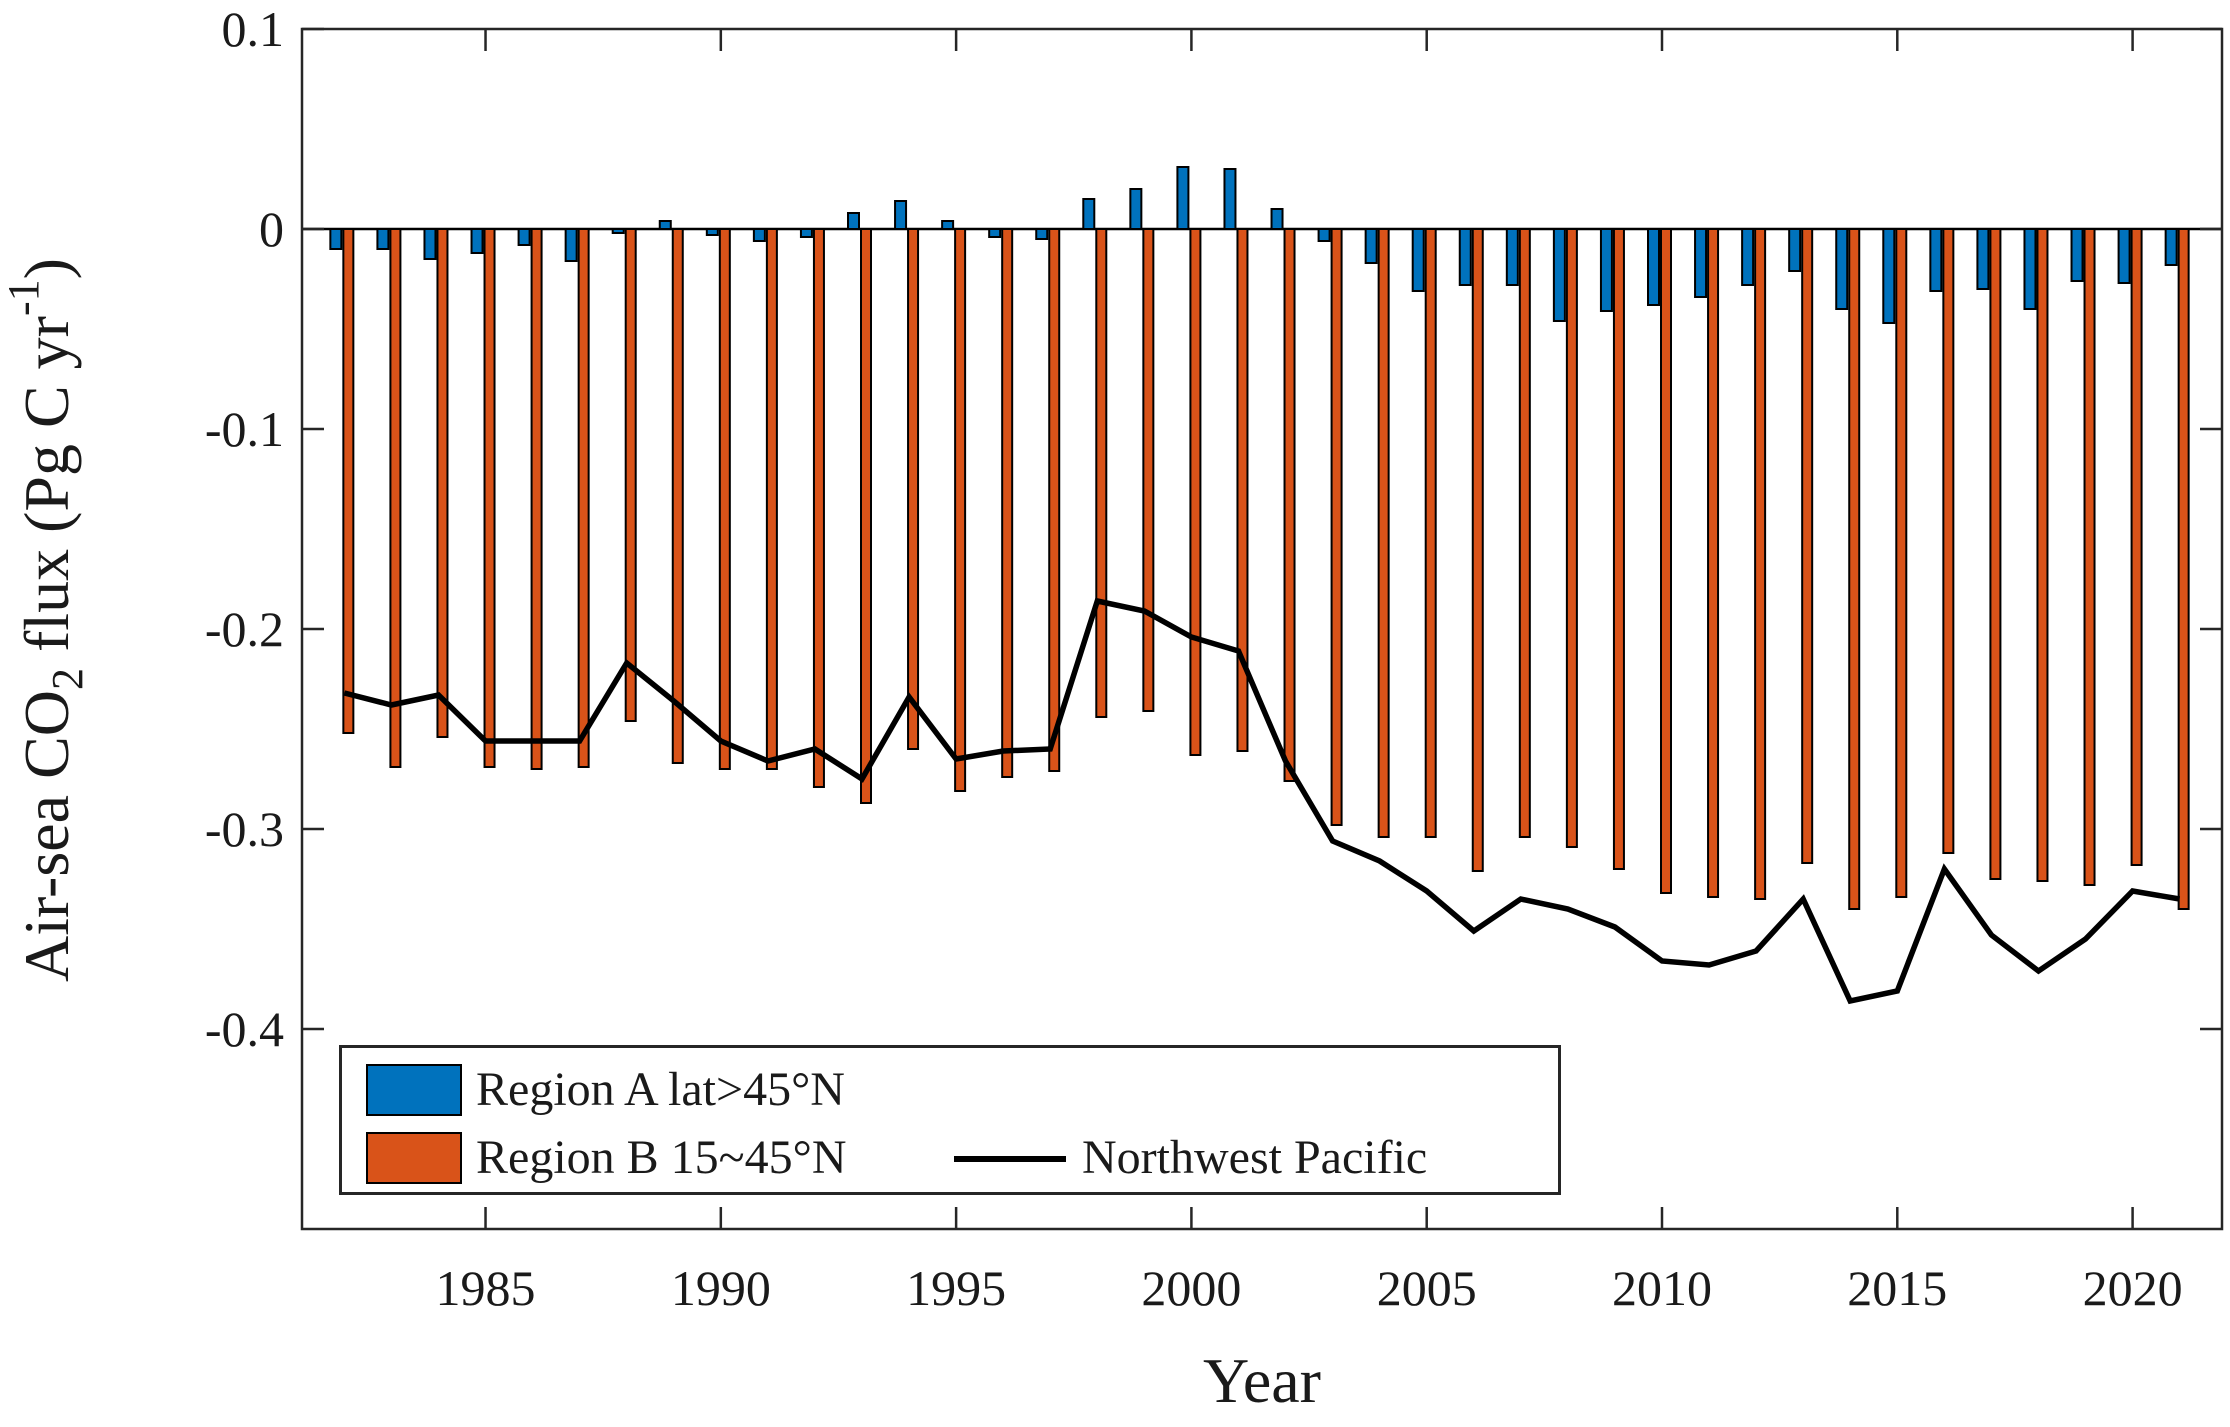 Image resolution: width=2230 pixels, height=1427 pixels. I want to click on bar-region-a-2021, so click(2171, 247).